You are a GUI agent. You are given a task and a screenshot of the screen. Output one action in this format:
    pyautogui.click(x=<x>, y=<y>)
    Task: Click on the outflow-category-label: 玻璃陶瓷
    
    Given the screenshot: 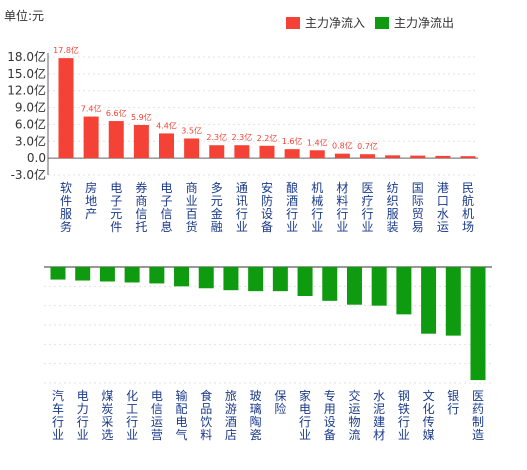 What is the action you would take?
    pyautogui.click(x=256, y=415)
    